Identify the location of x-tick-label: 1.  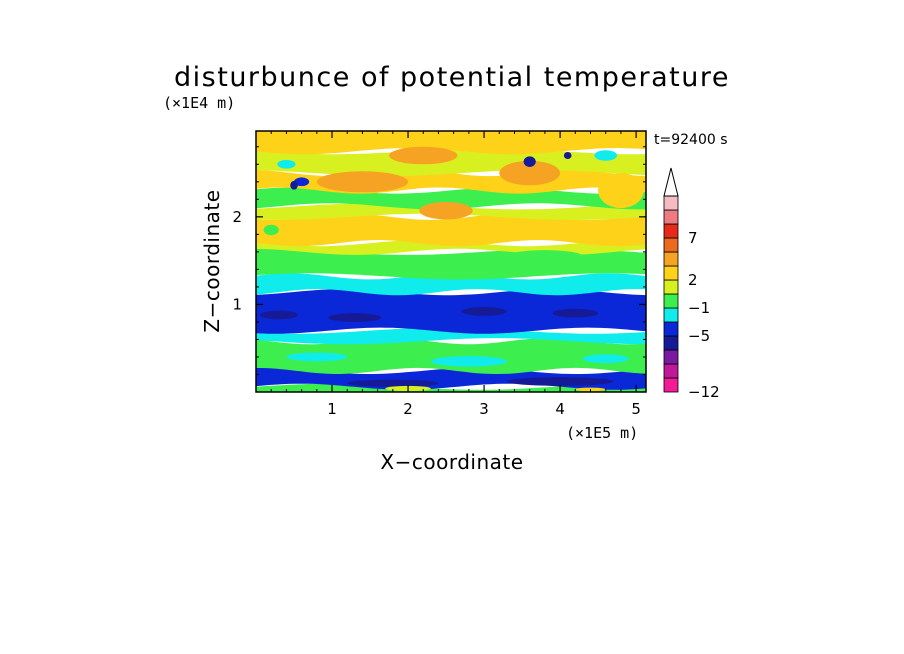
(332, 409).